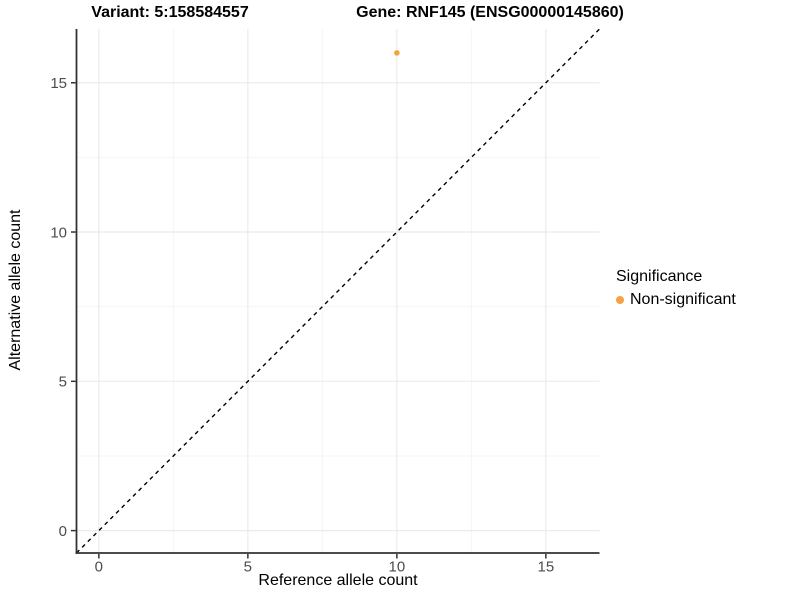 This screenshot has width=800, height=600. What do you see at coordinates (338, 580) in the screenshot?
I see `x-axis-title: Reference allele count` at bounding box center [338, 580].